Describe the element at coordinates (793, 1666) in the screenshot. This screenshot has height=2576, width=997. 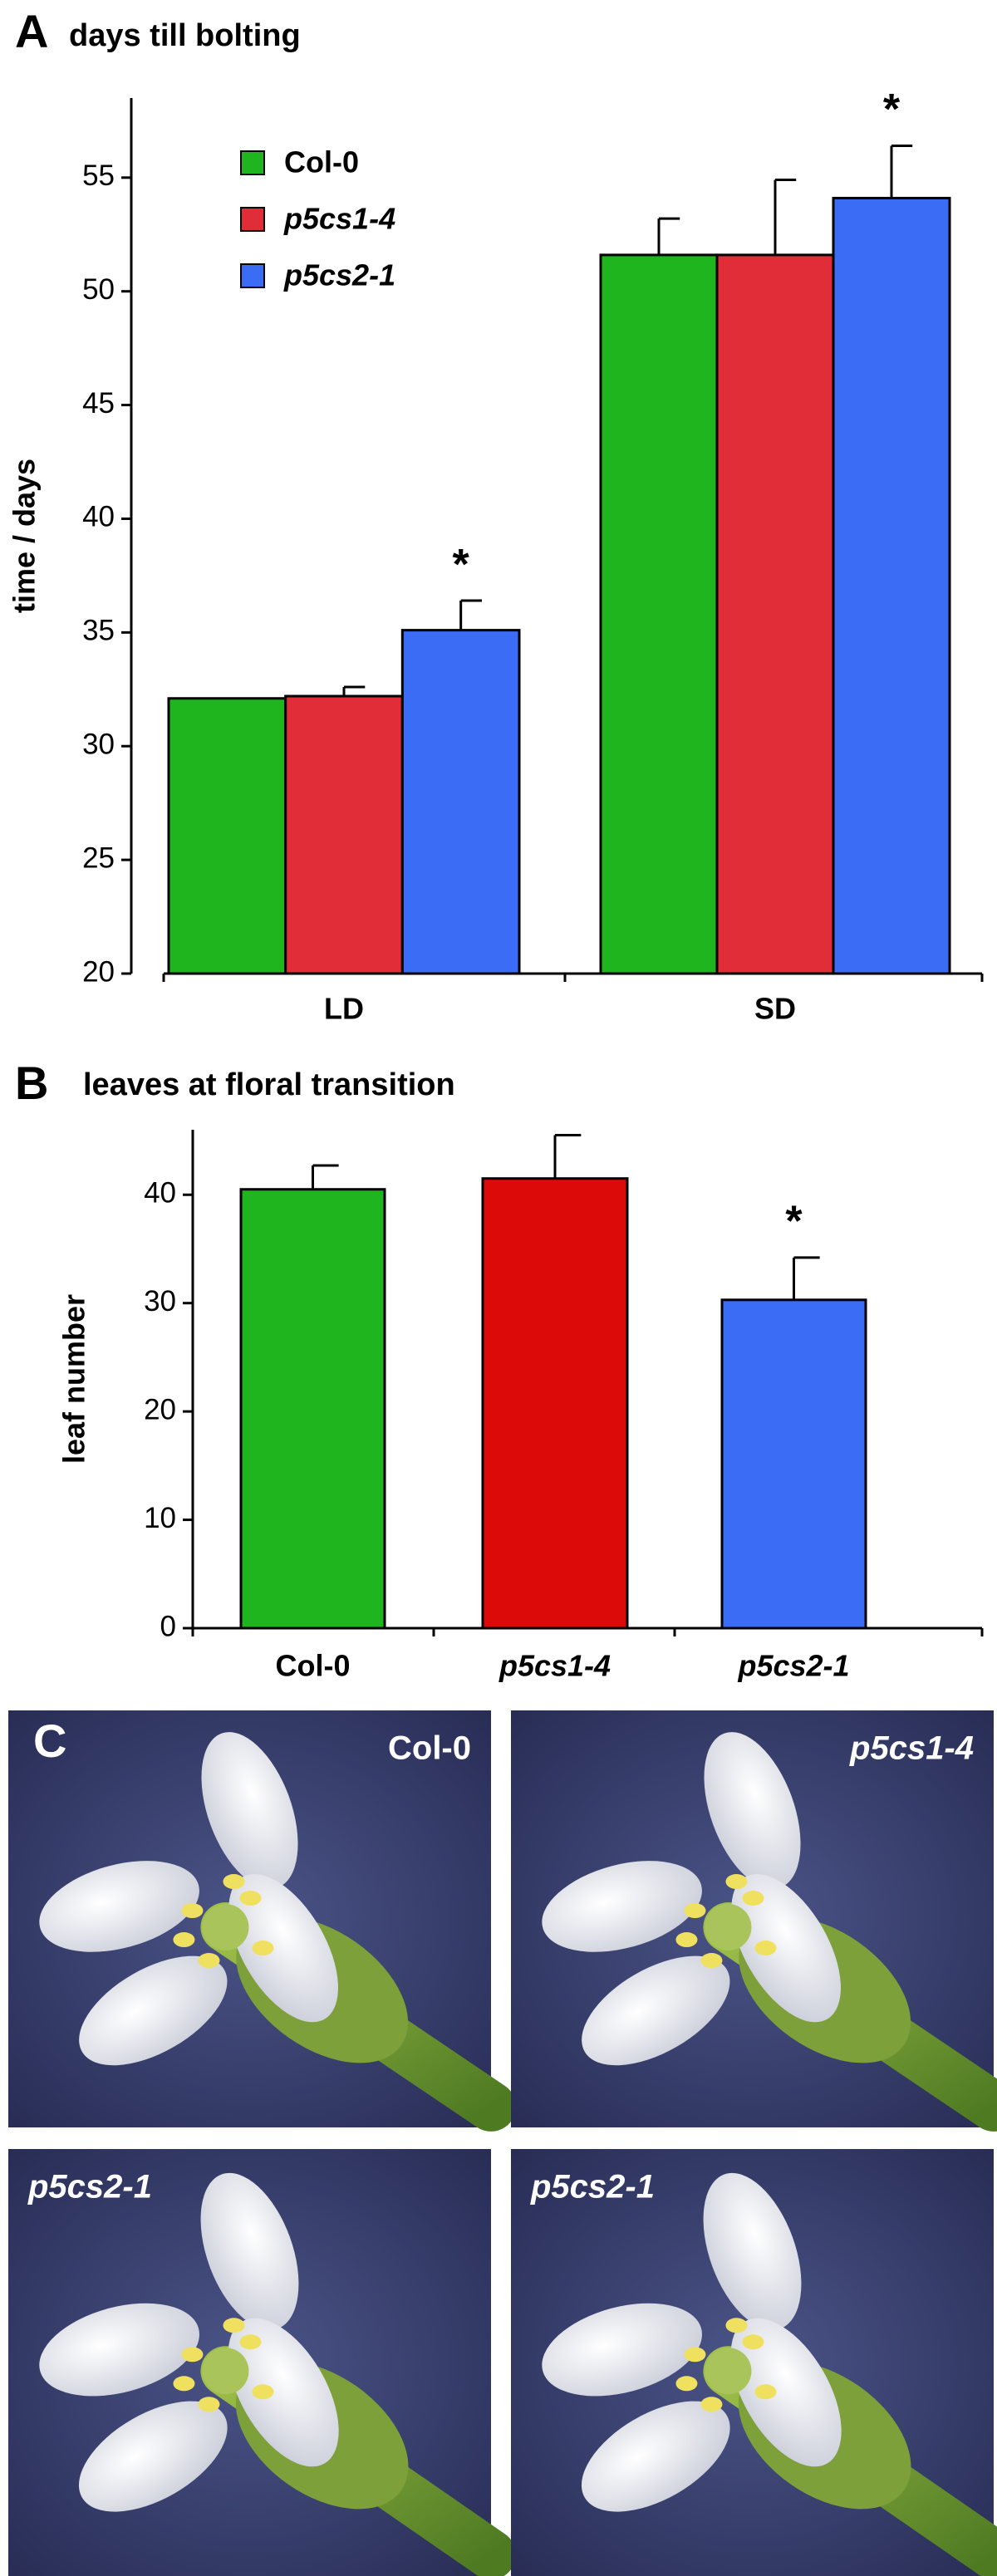
I see `x-tick-label: p5cs2-1` at that location.